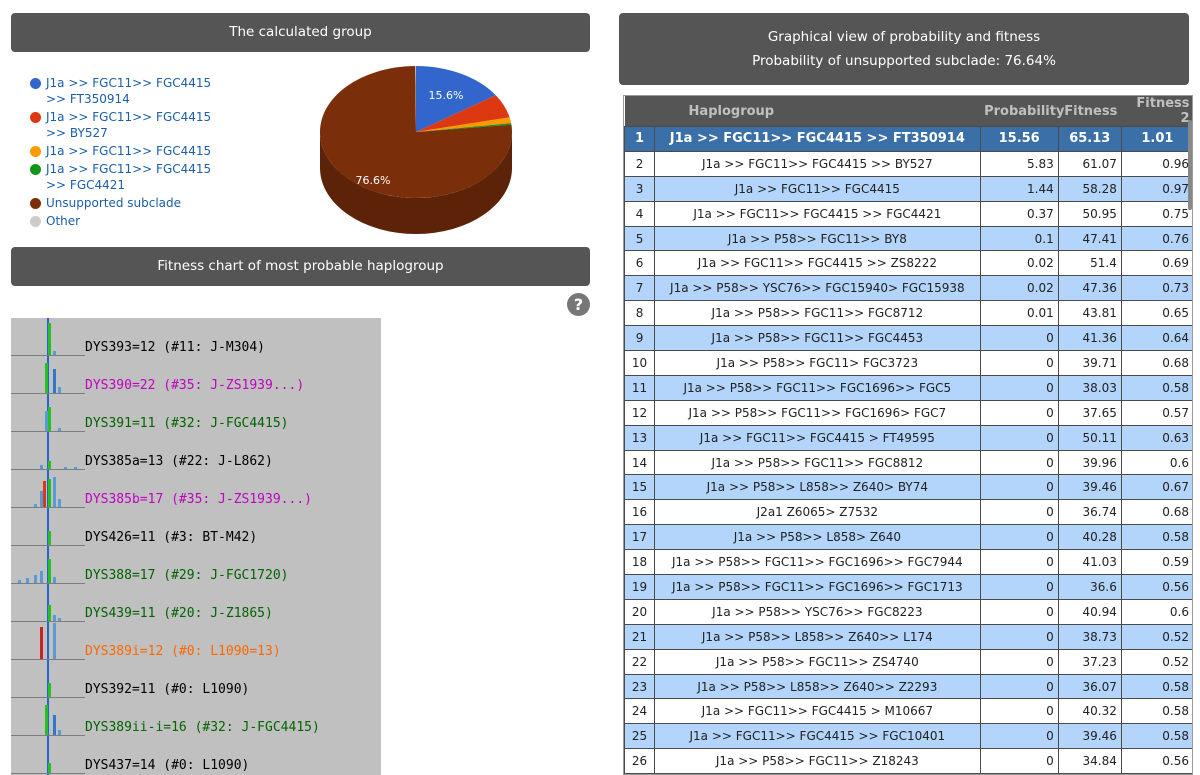 This screenshot has width=1200, height=775. Describe the element at coordinates (1089, 213) in the screenshot. I see `fitness-cell: 50.95` at that location.